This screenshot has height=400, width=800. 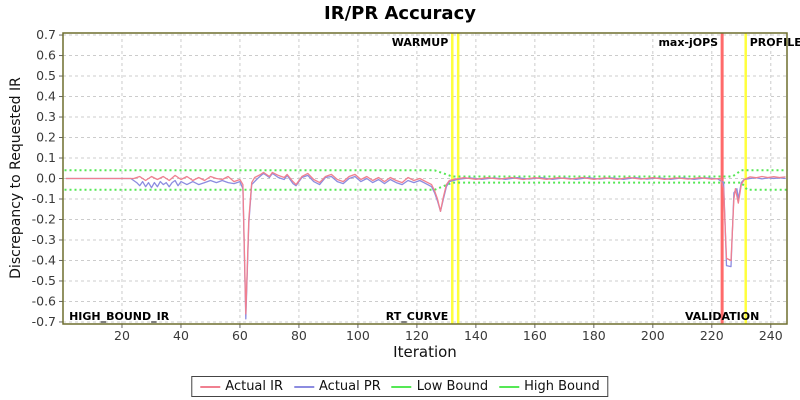 What do you see at coordinates (46, 116) in the screenshot?
I see `y-tick-label: 0.3` at bounding box center [46, 116].